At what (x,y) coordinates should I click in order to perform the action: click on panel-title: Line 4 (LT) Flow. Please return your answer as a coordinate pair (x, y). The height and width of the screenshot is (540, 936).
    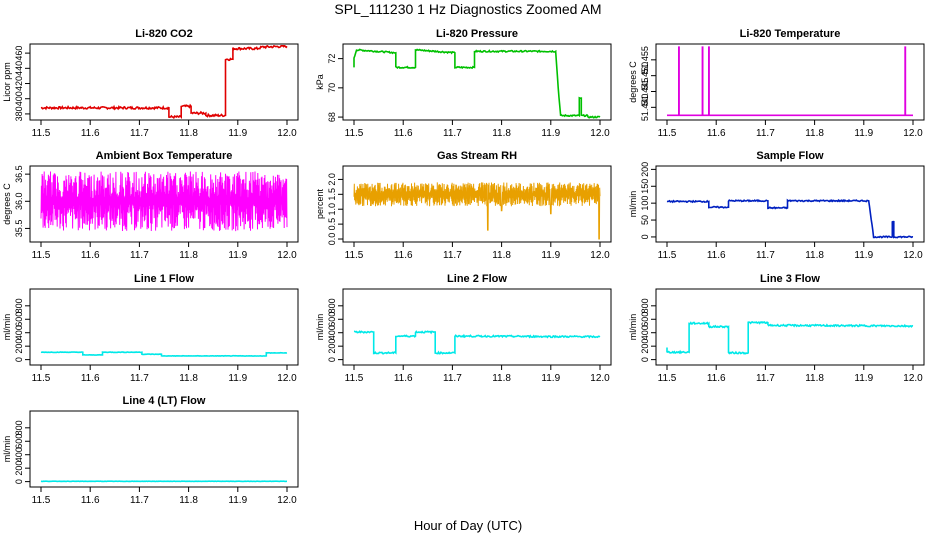
    Looking at the image, I should click on (164, 401).